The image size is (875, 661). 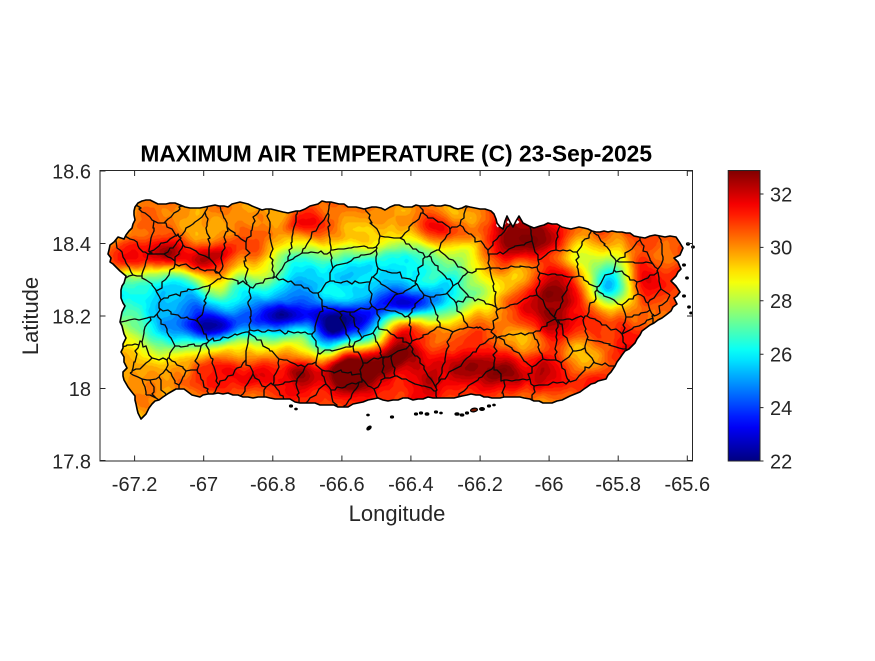 I want to click on svg-text: 24, so click(x=781, y=409).